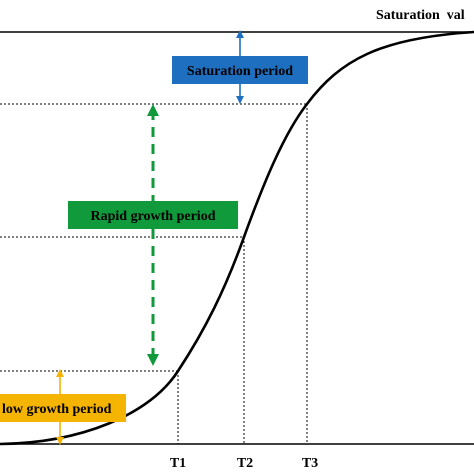 The height and width of the screenshot is (474, 474). I want to click on saturation-period-label: Saturation period, so click(240, 71).